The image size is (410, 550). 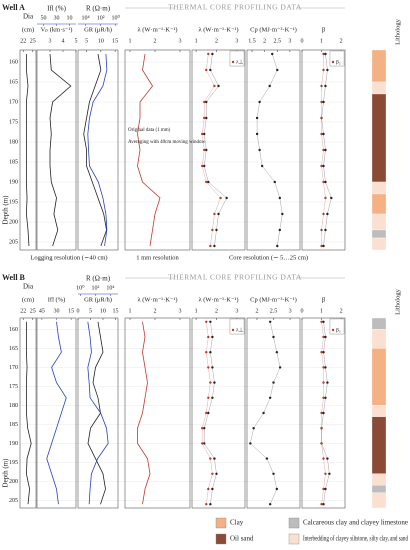 I want to click on depth-tick-label: 175, so click(x=13, y=387).